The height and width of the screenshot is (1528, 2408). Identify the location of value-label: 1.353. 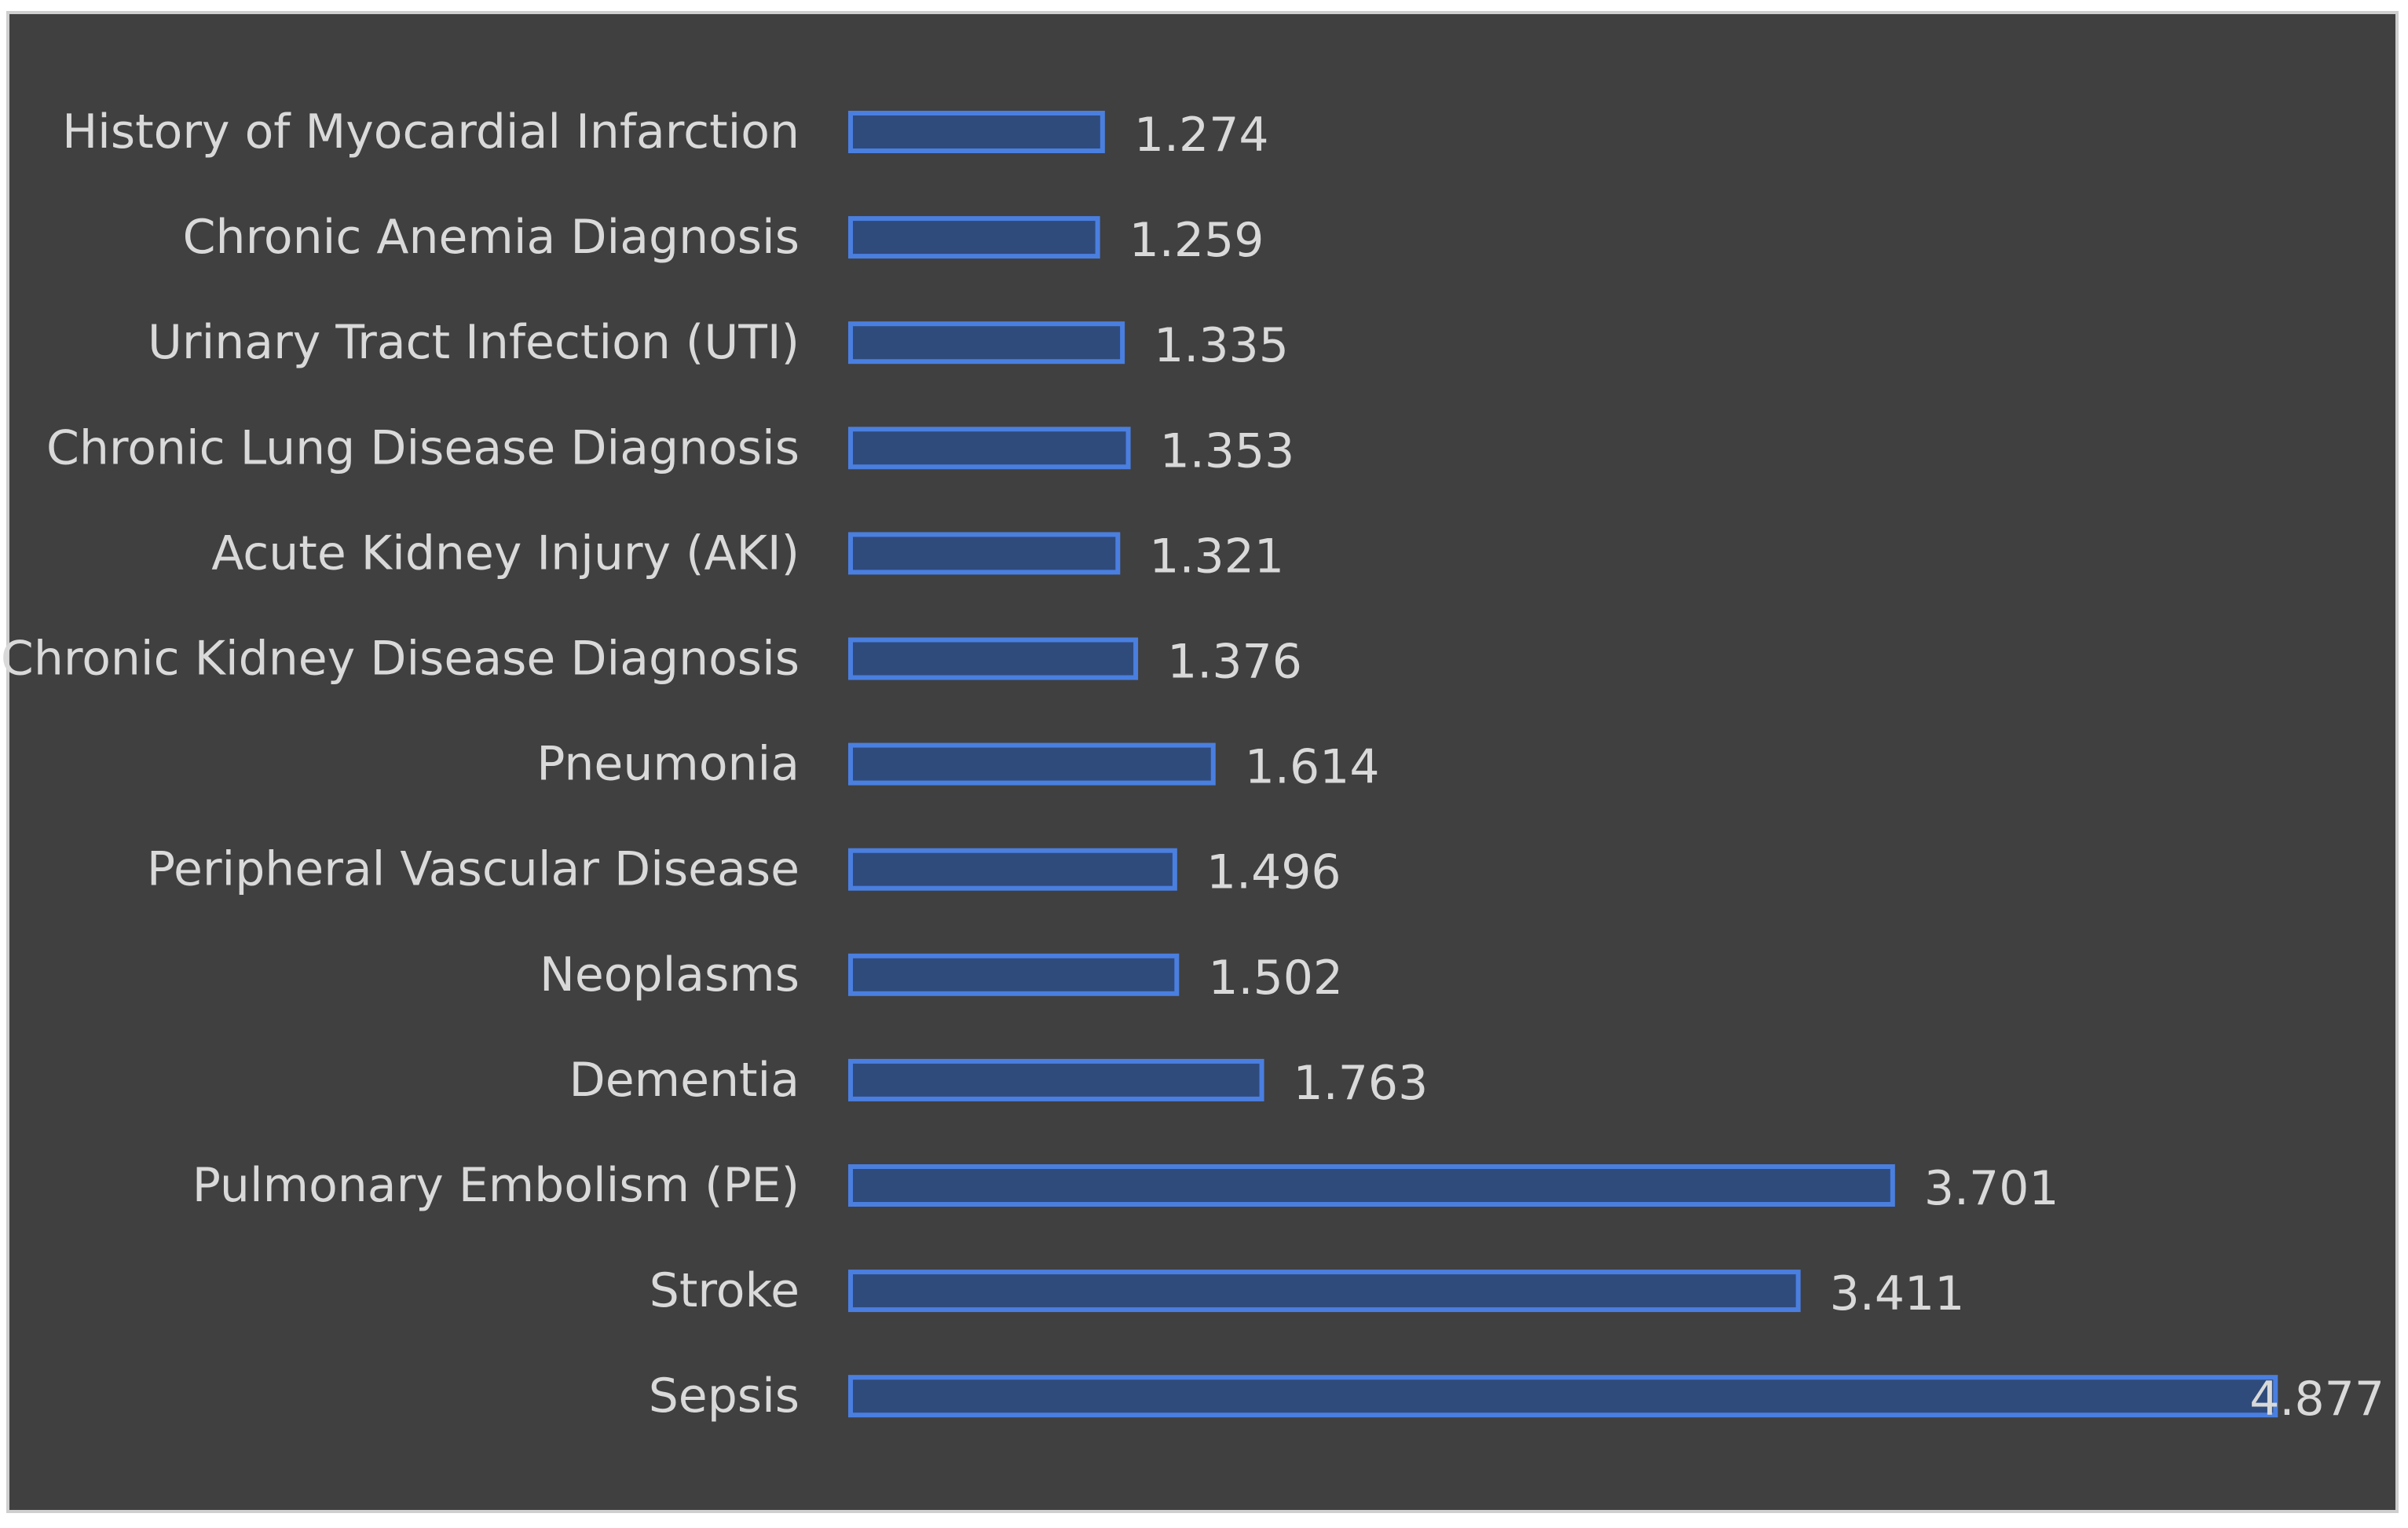
(1227, 450).